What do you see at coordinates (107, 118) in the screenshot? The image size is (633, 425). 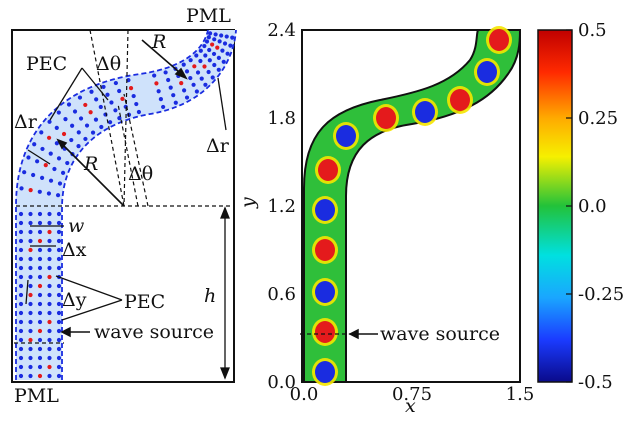 I see `delta-theta-line-top` at bounding box center [107, 118].